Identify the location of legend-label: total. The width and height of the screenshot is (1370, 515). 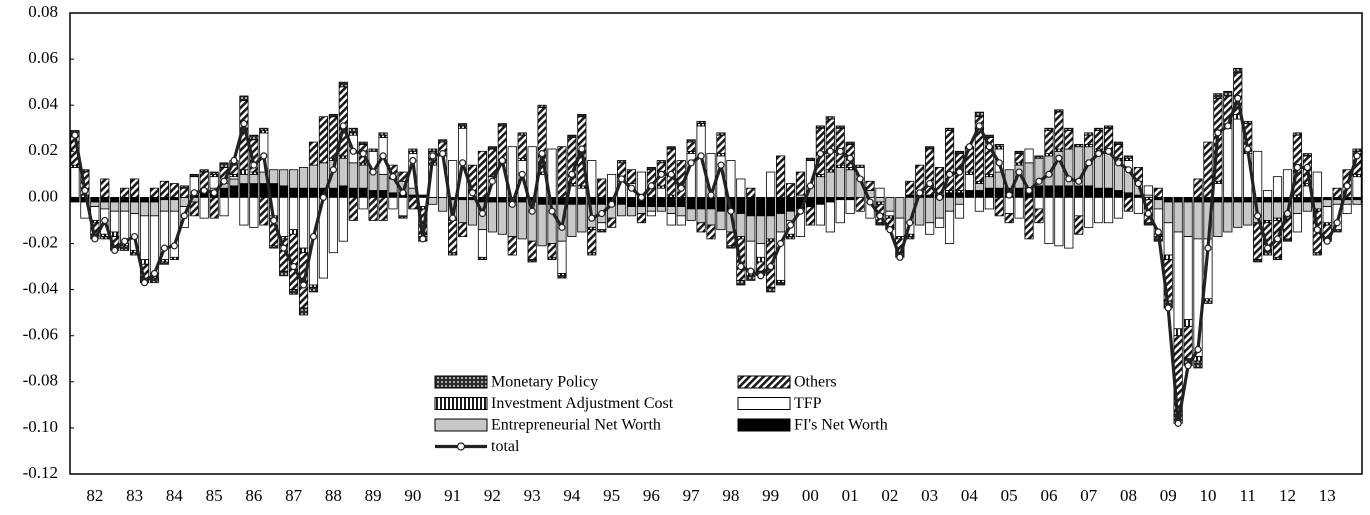
(505, 446).